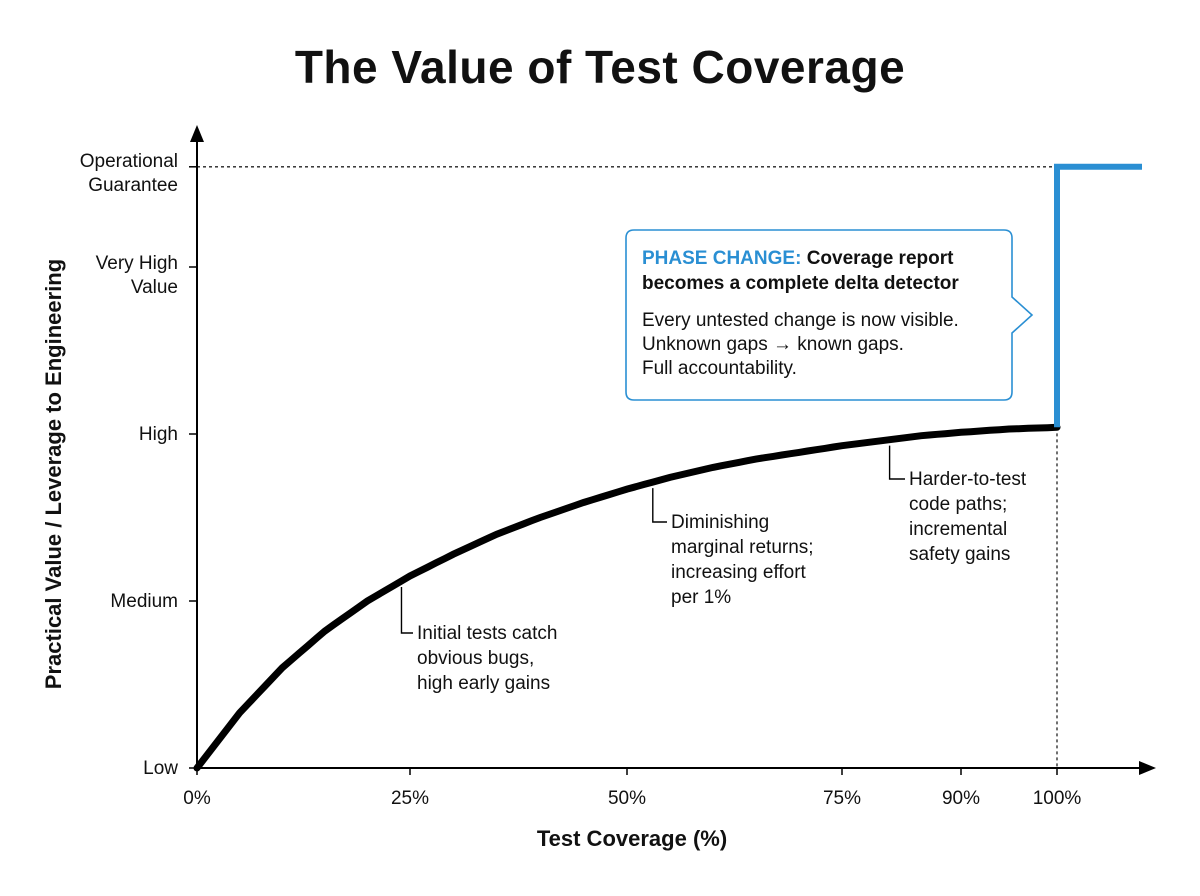  Describe the element at coordinates (880, 258) in the screenshot. I see `callout-title-rest: Coverage report` at that location.